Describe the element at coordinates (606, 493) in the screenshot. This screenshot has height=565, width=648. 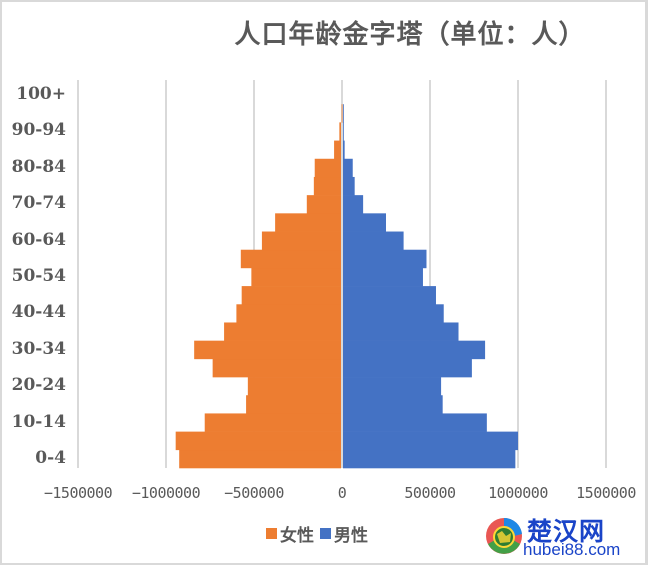
I see `x-tick-label: 1500000` at that location.